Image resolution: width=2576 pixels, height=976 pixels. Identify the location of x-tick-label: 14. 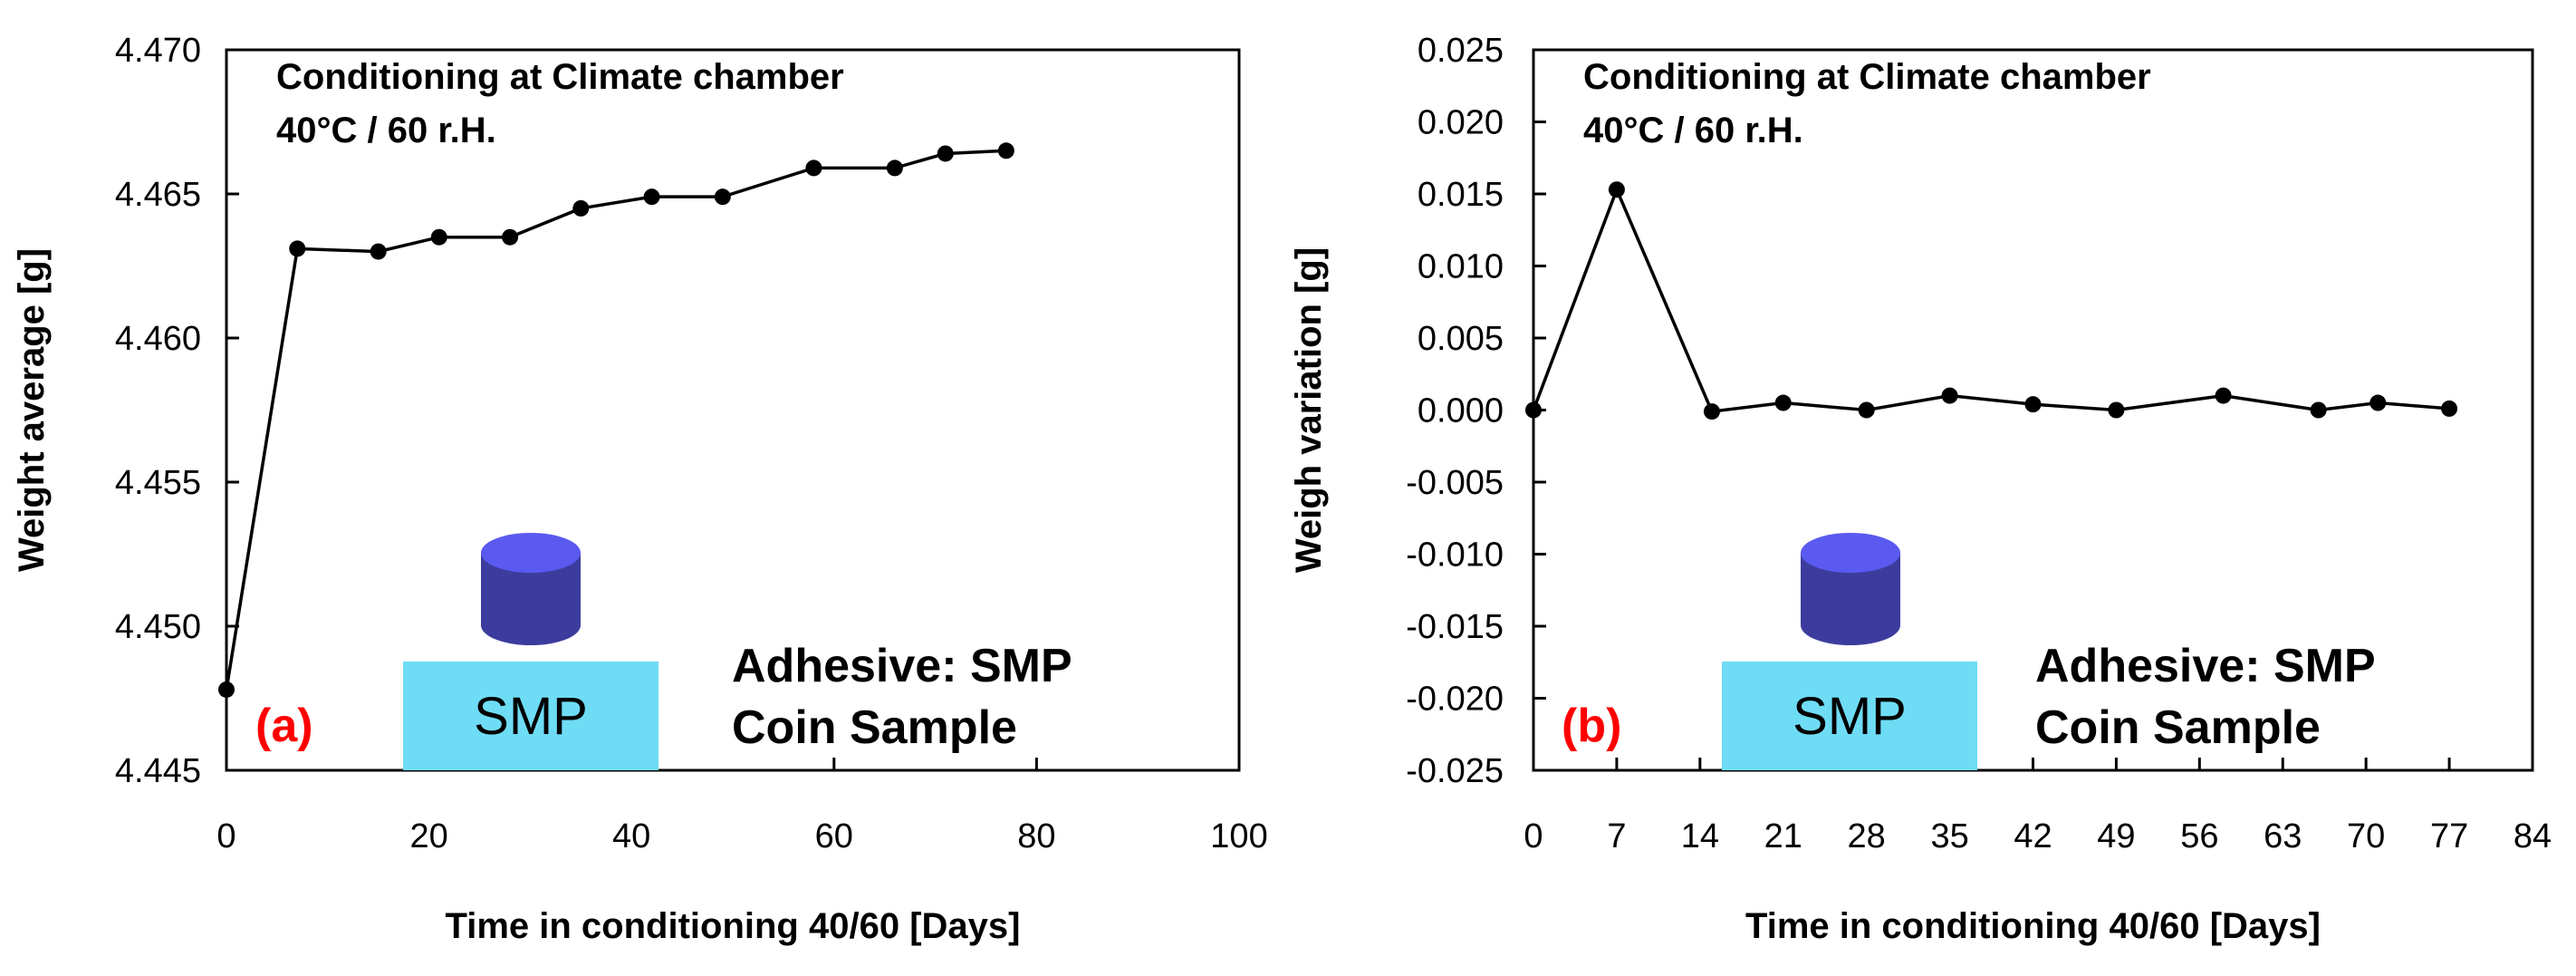
(1700, 836).